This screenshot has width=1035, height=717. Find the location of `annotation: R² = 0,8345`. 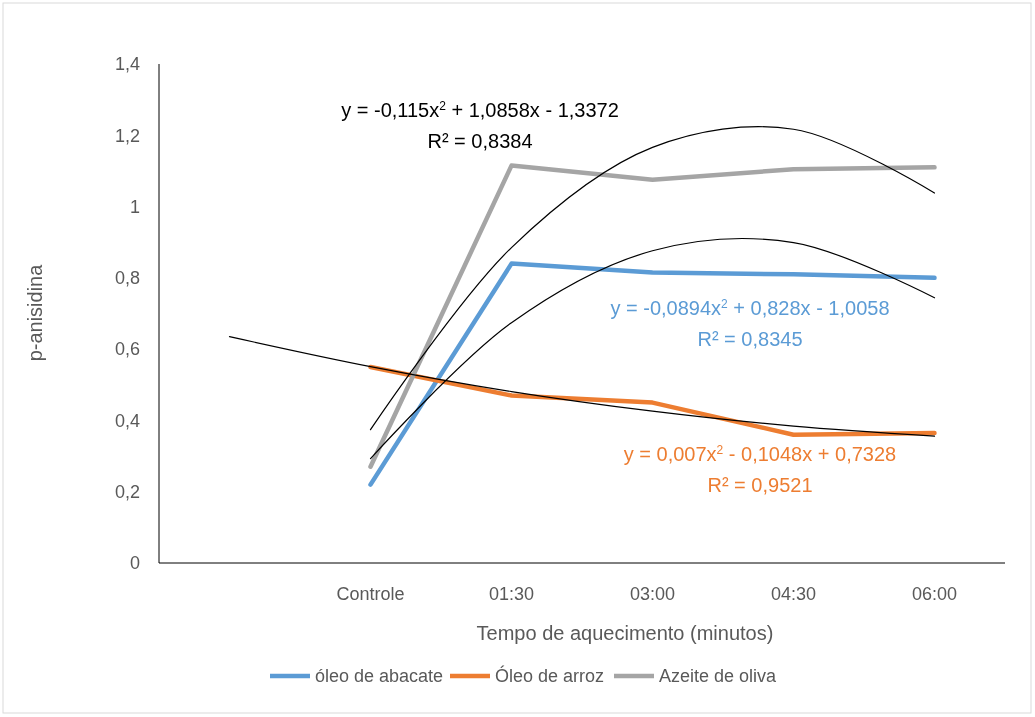

annotation: R² = 0,8345 is located at coordinates (750, 339).